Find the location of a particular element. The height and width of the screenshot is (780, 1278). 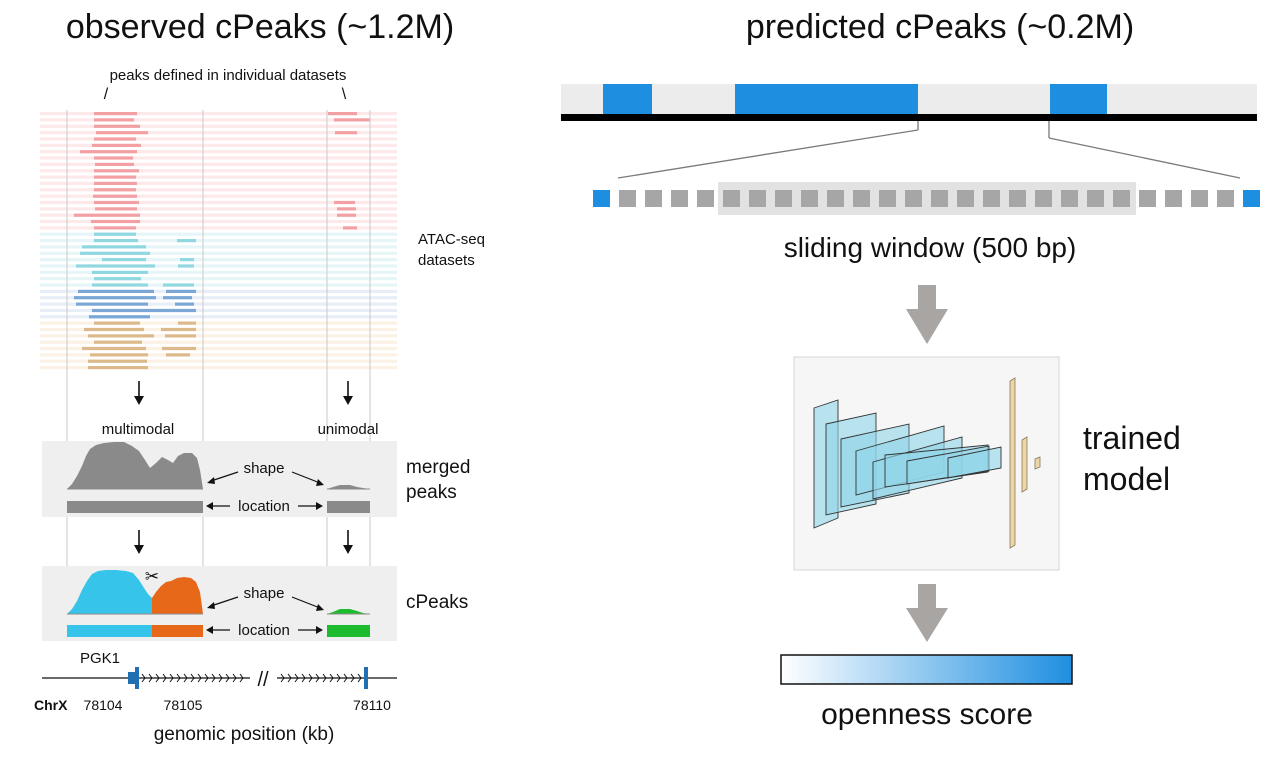

multimodal-label: multimodal is located at coordinates (138, 429).